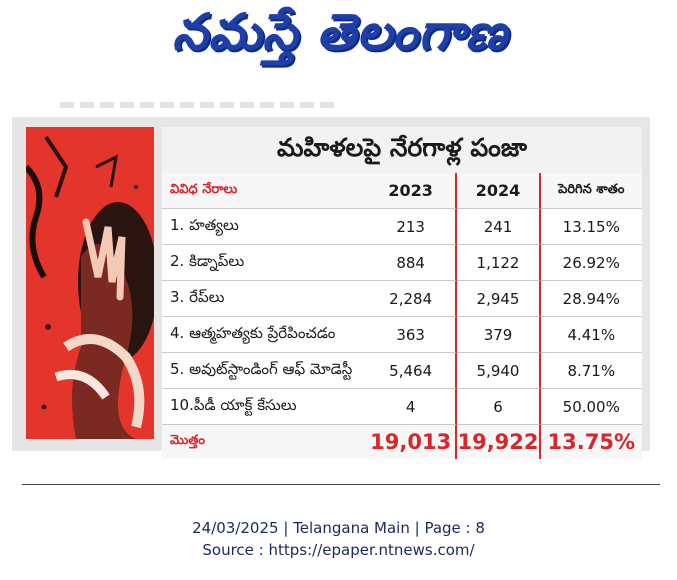 This screenshot has height=580, width=677. What do you see at coordinates (402, 147) in the screenshot?
I see `headline-text: మహిళలపై నేరగాళ్ల పంజా` at bounding box center [402, 147].